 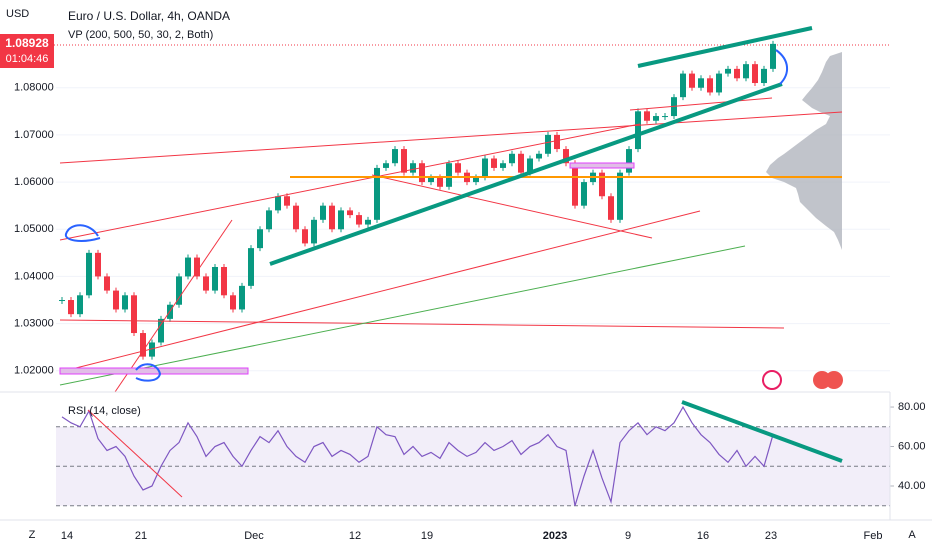 What do you see at coordinates (417, 455) in the screenshot?
I see `rsi-line` at bounding box center [417, 455].